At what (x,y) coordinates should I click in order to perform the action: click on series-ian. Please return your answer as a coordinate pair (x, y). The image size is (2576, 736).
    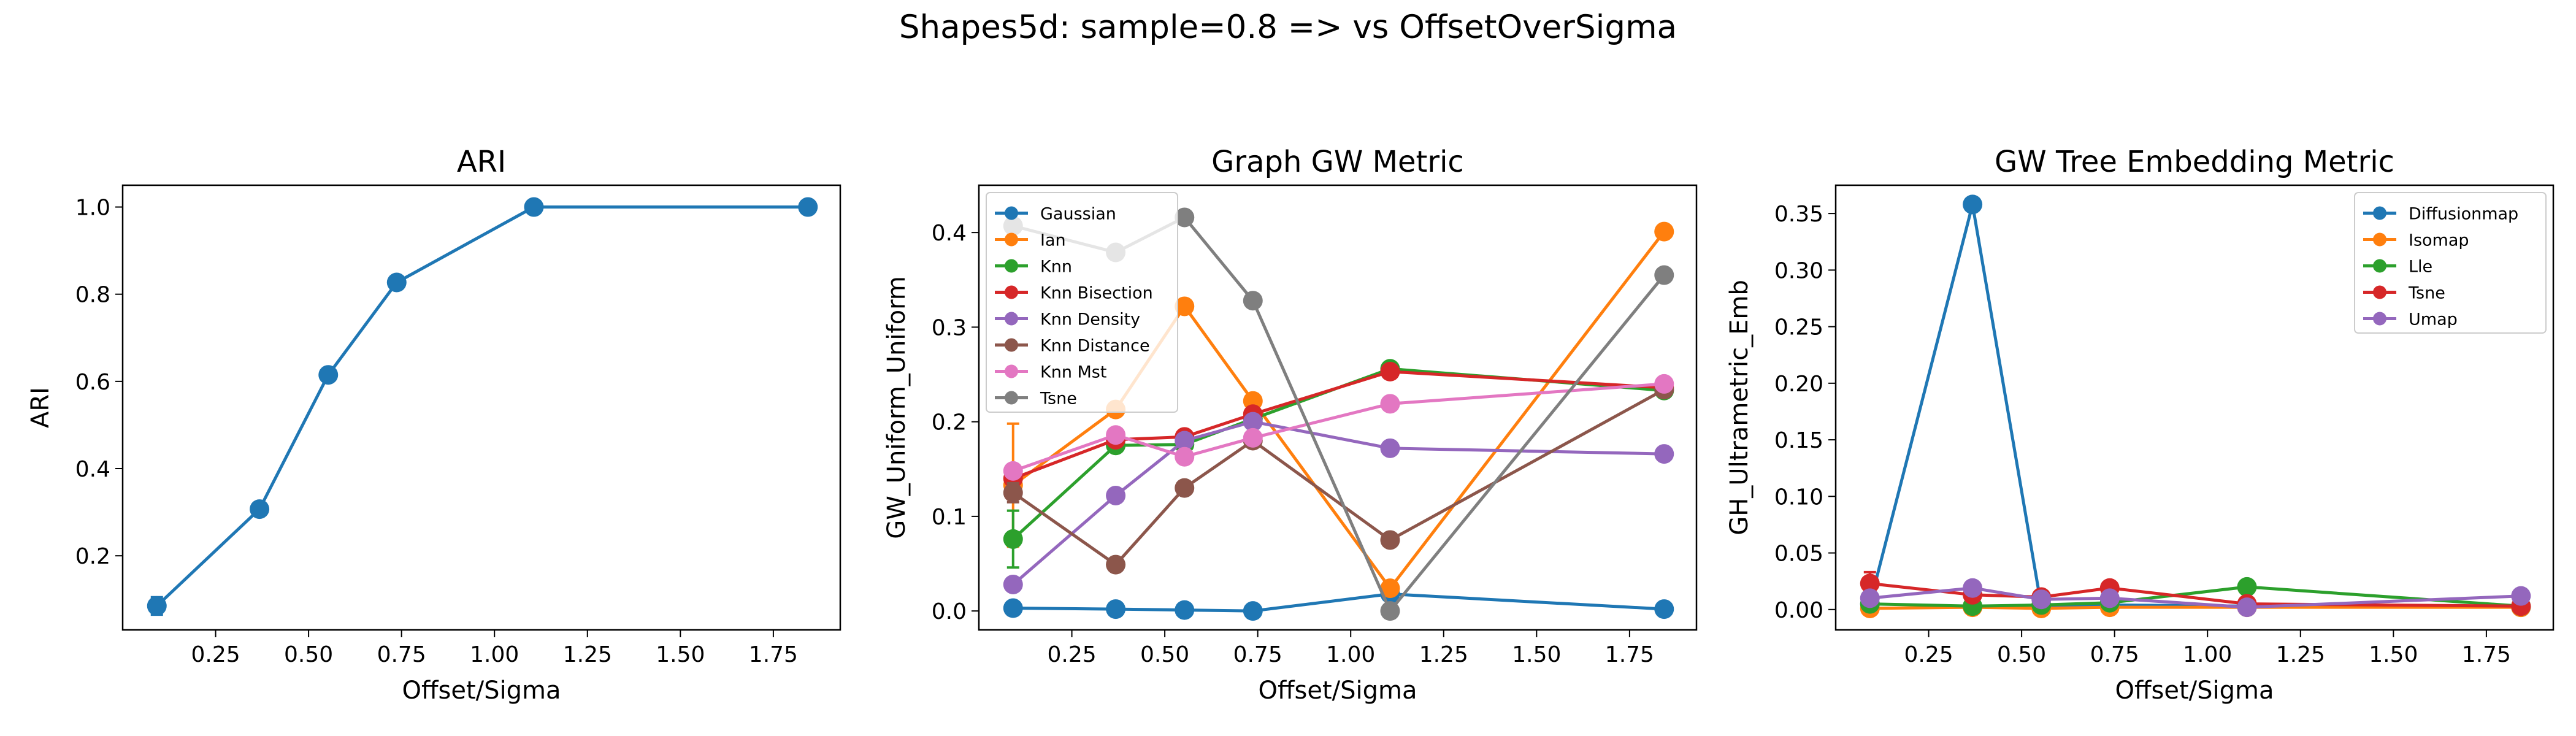
    Looking at the image, I should click on (1338, 410).